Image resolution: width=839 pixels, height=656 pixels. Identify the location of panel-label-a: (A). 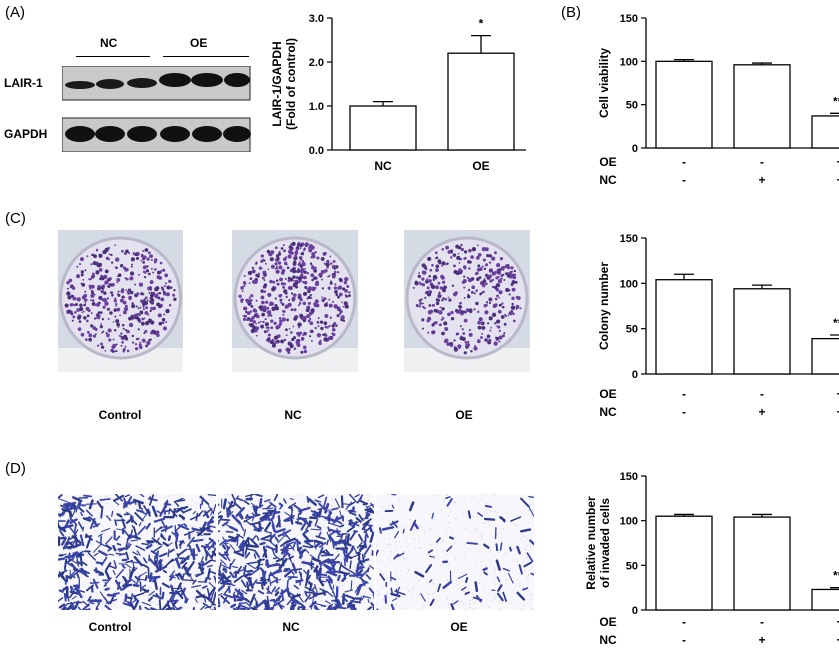
(15, 12).